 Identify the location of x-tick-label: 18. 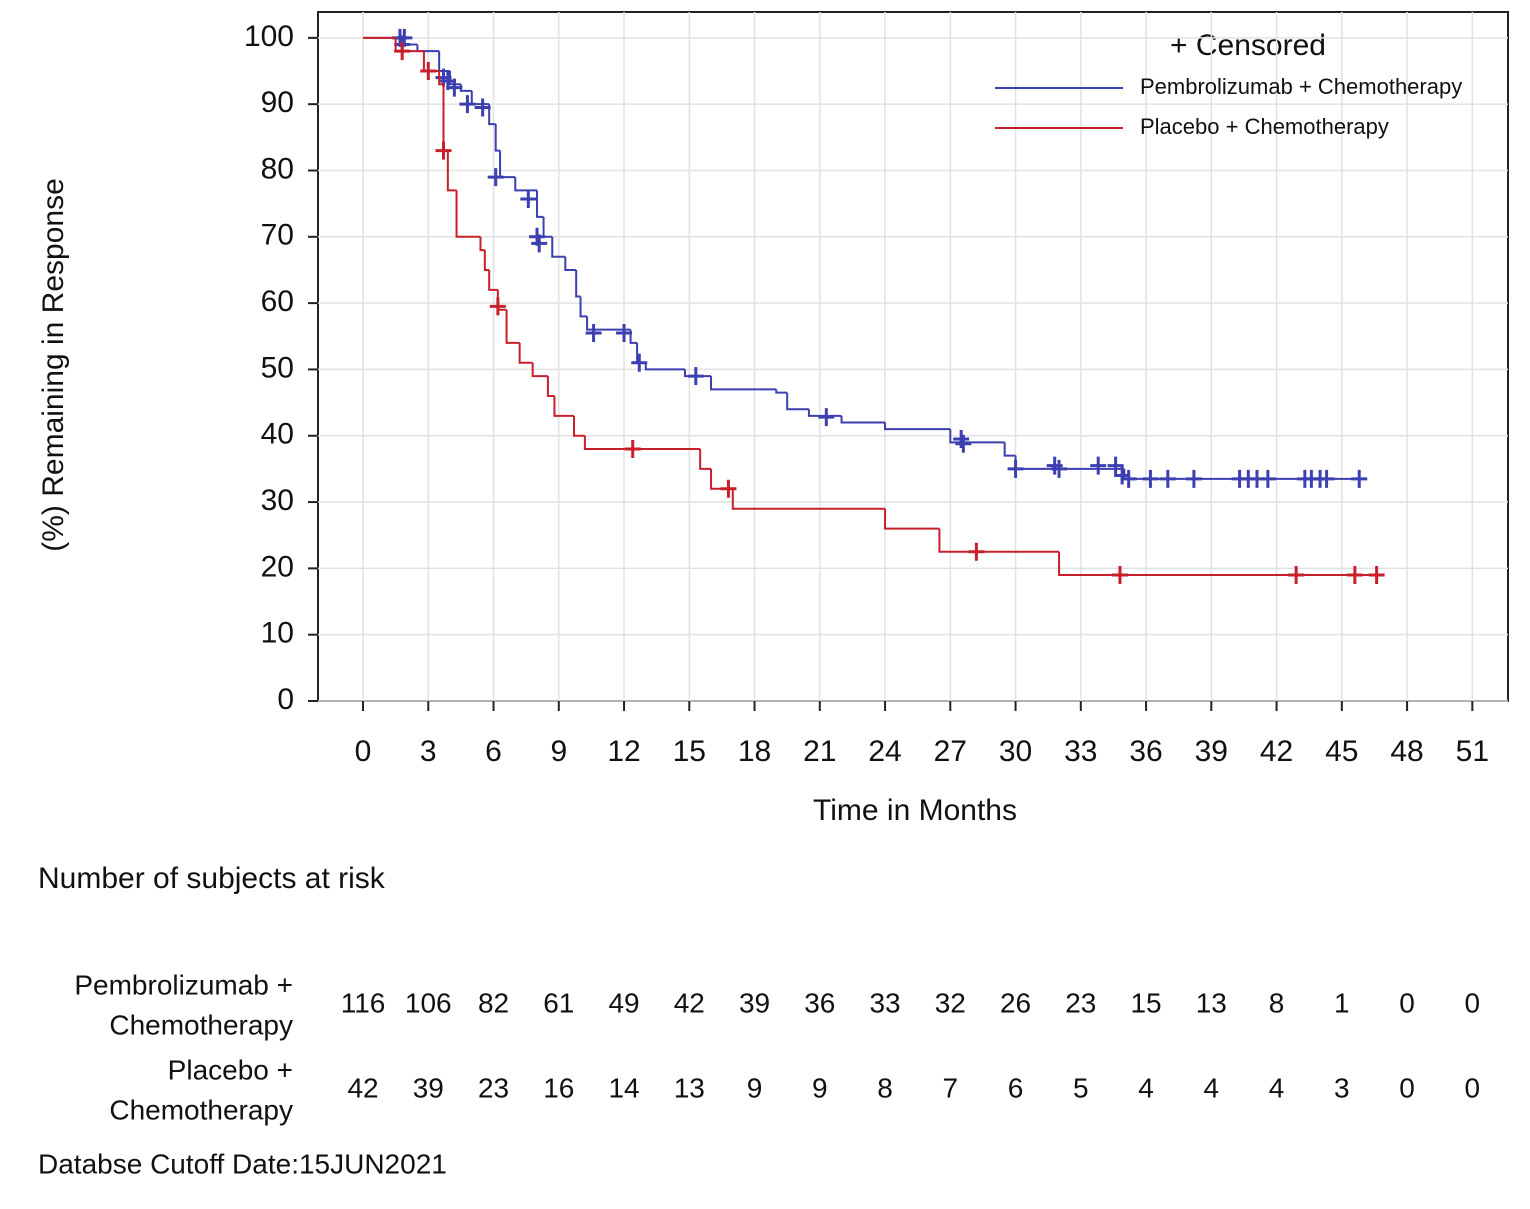
(754, 751).